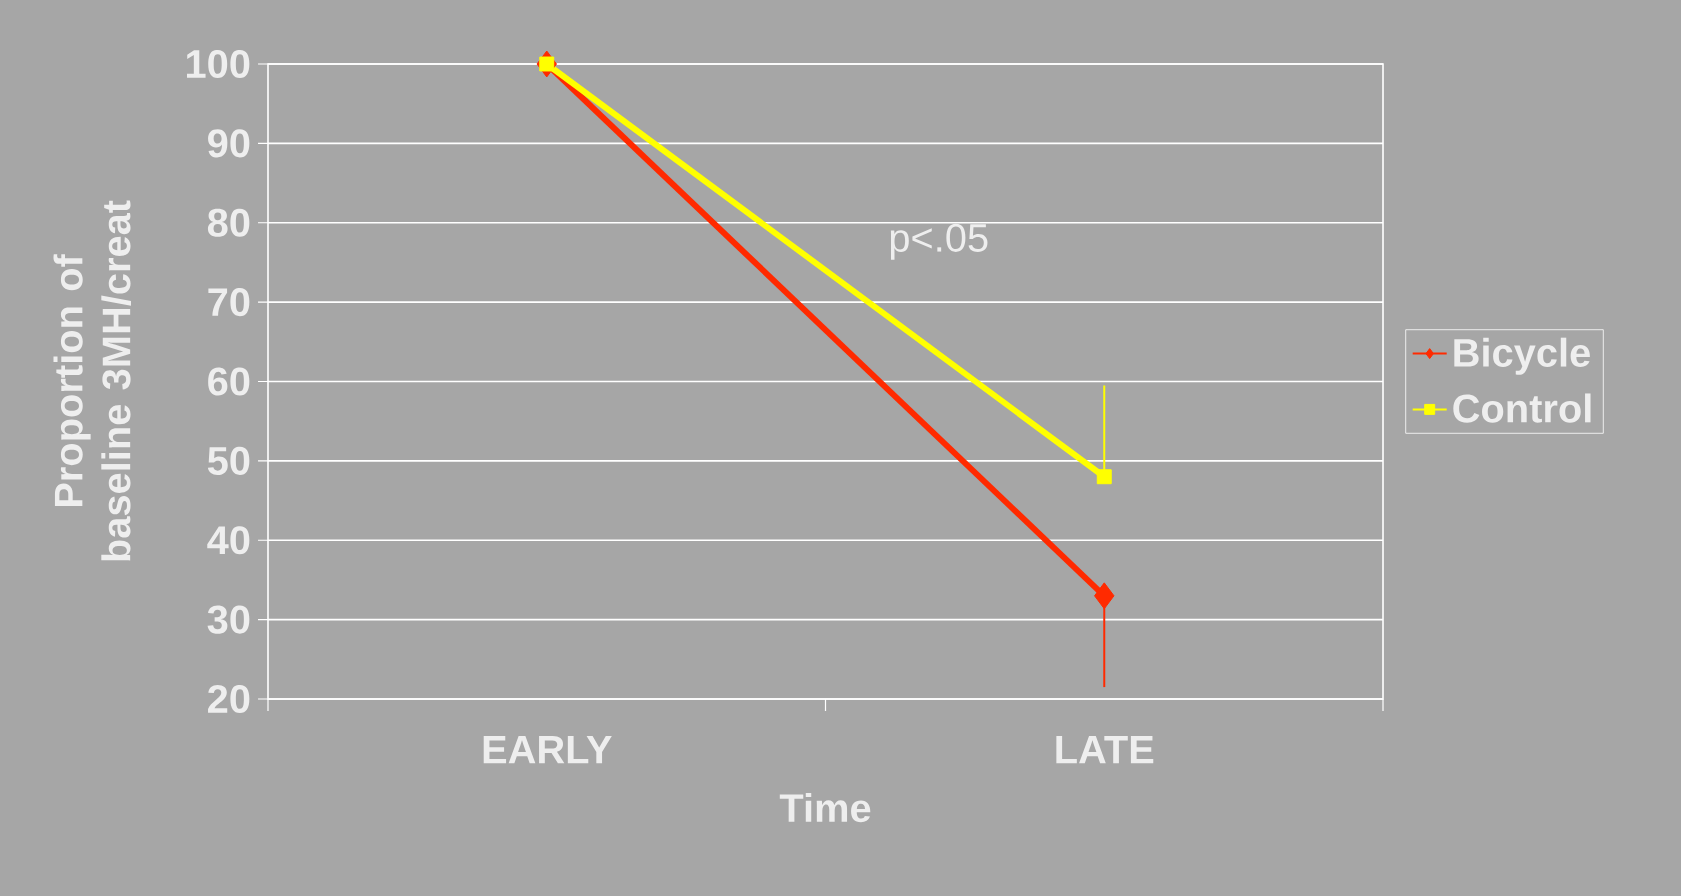  Describe the element at coordinates (229, 699) in the screenshot. I see `y-tick-label: 20` at that location.